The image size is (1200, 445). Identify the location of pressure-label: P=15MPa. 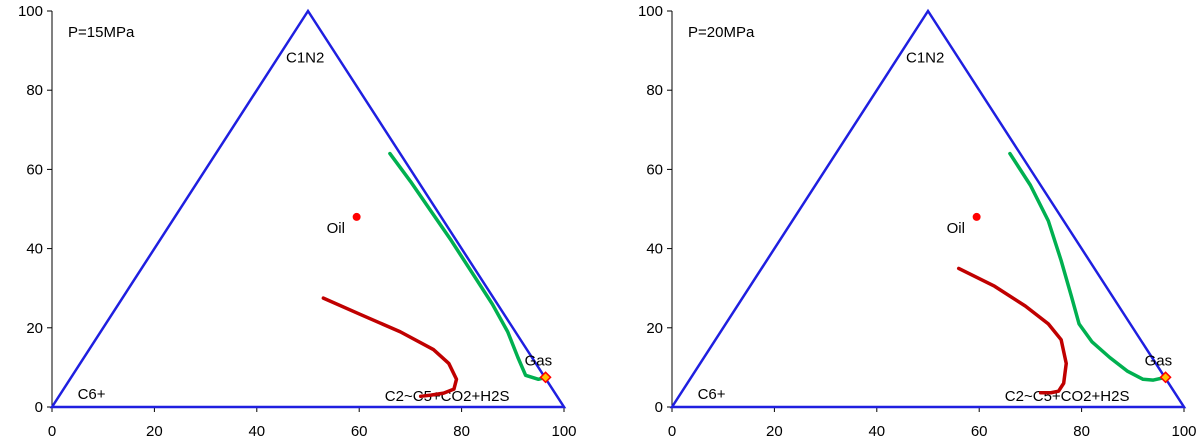
(101, 32).